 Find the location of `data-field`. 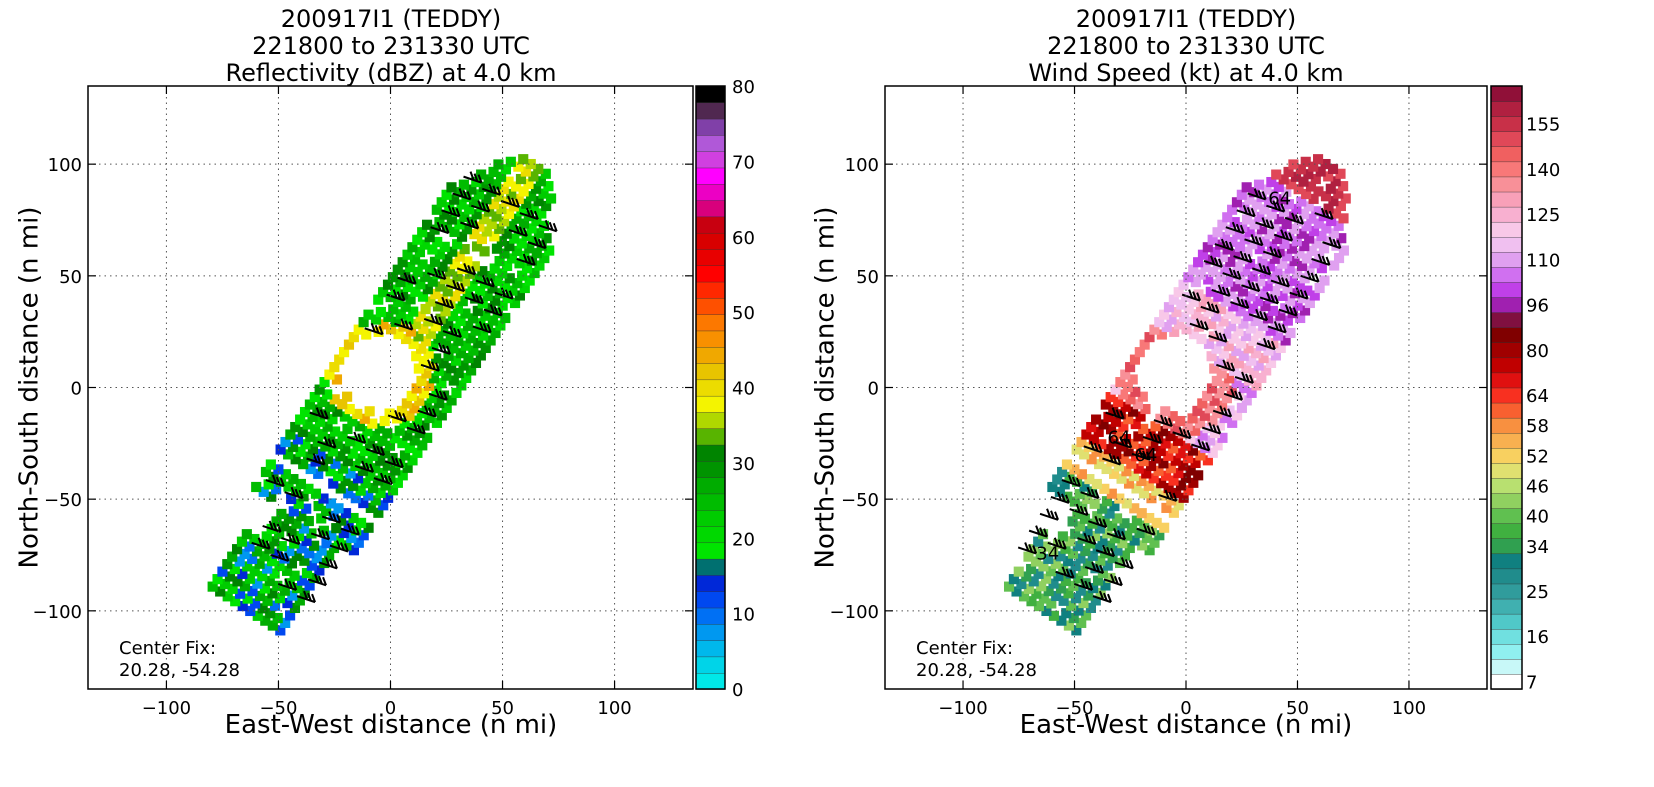

data-field is located at coordinates (1177, 395).